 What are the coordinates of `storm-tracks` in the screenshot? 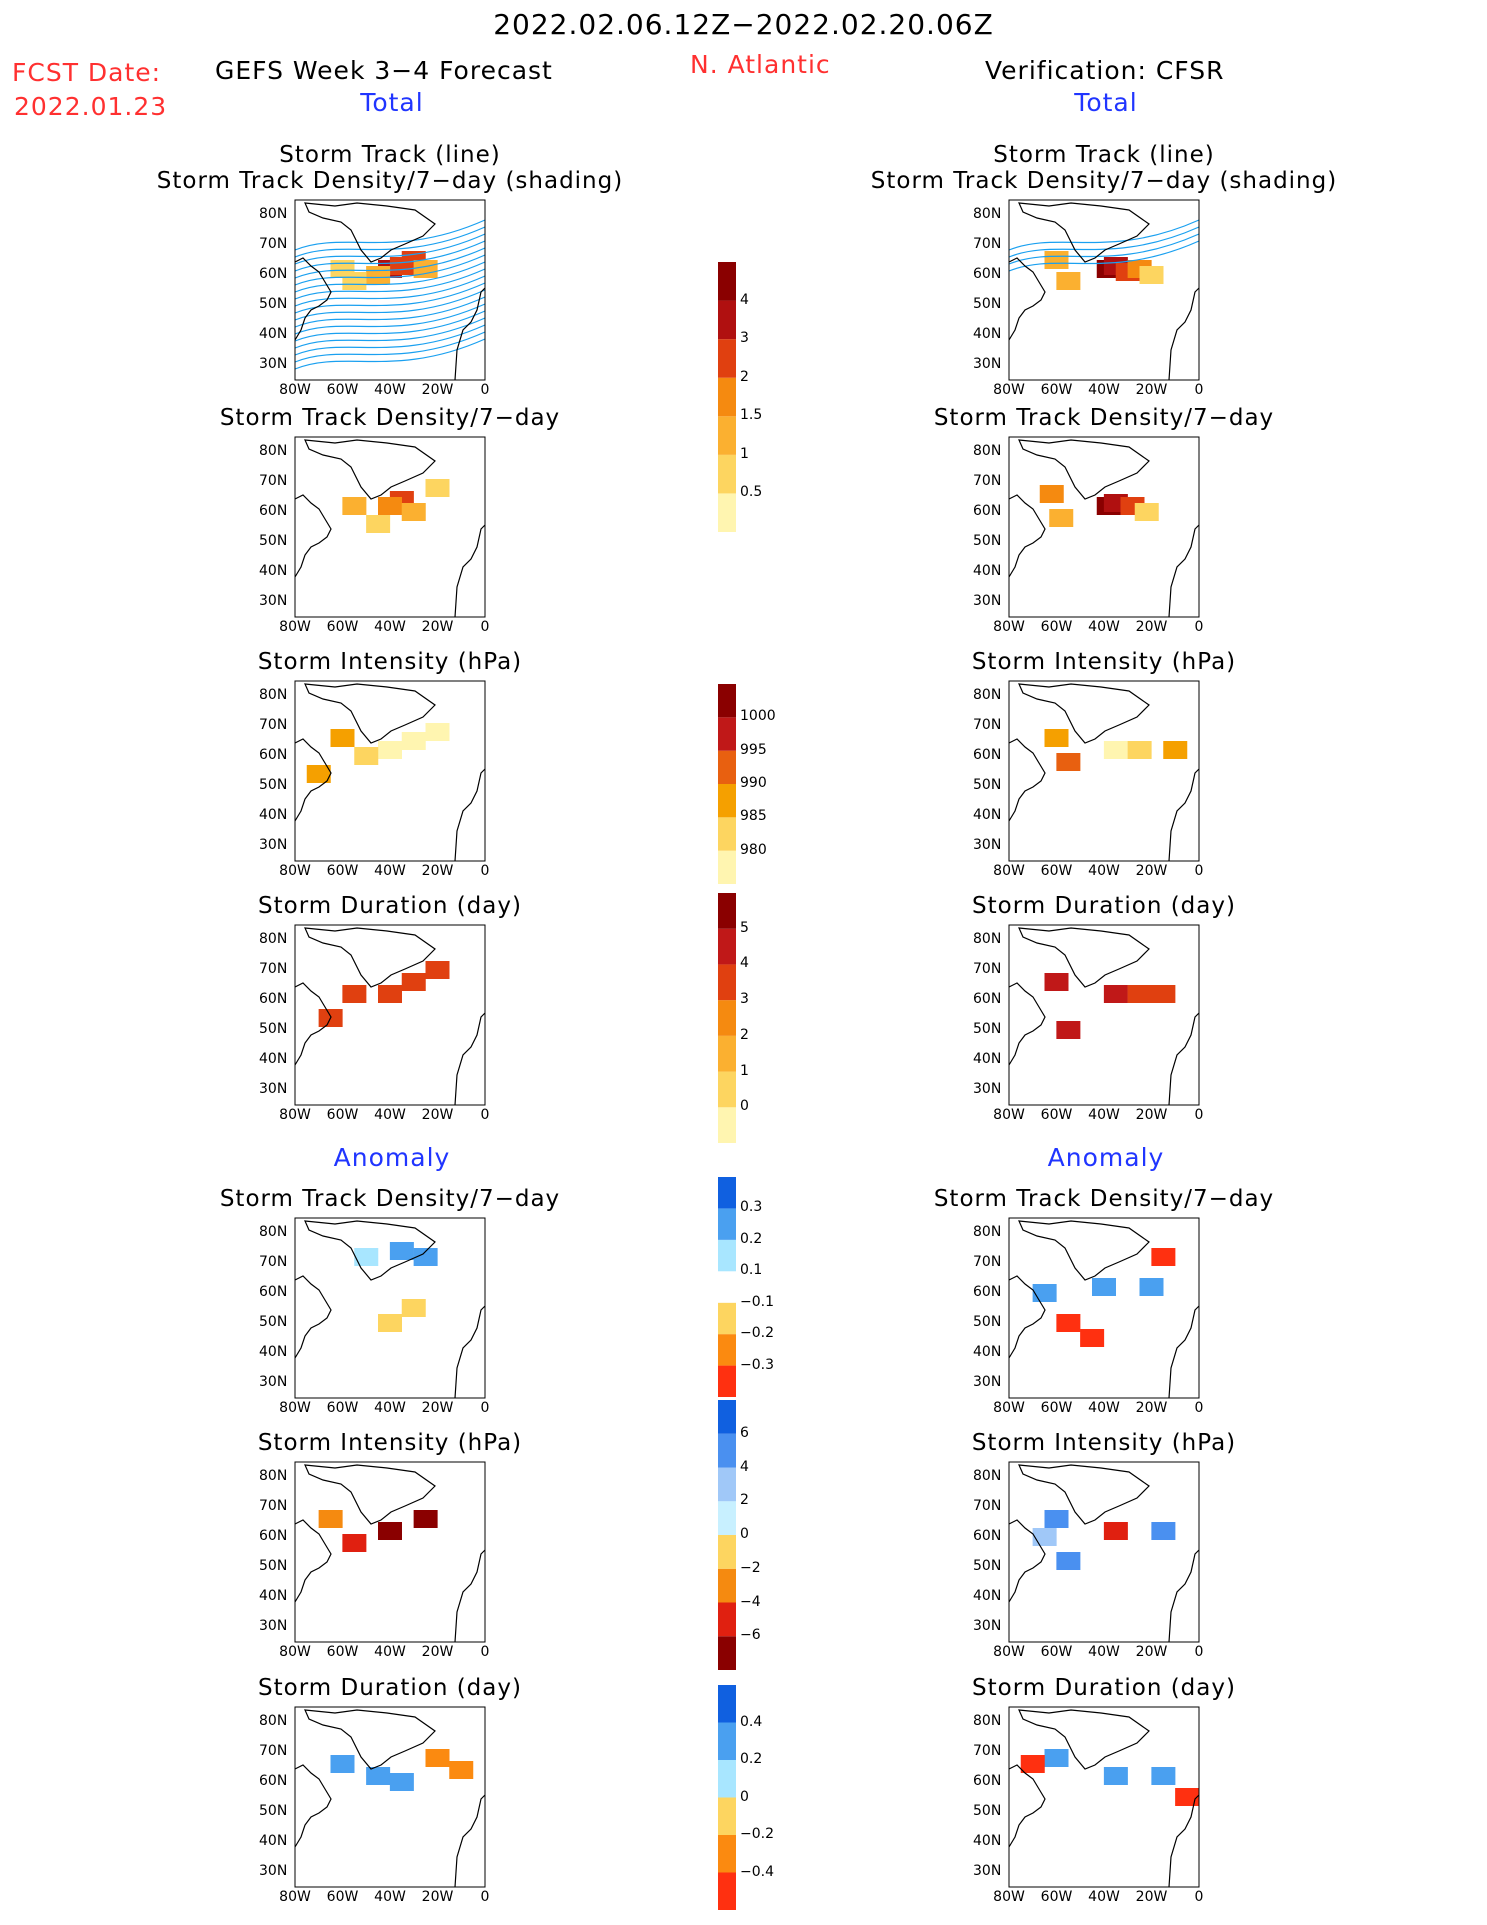 It's located at (1104, 245).